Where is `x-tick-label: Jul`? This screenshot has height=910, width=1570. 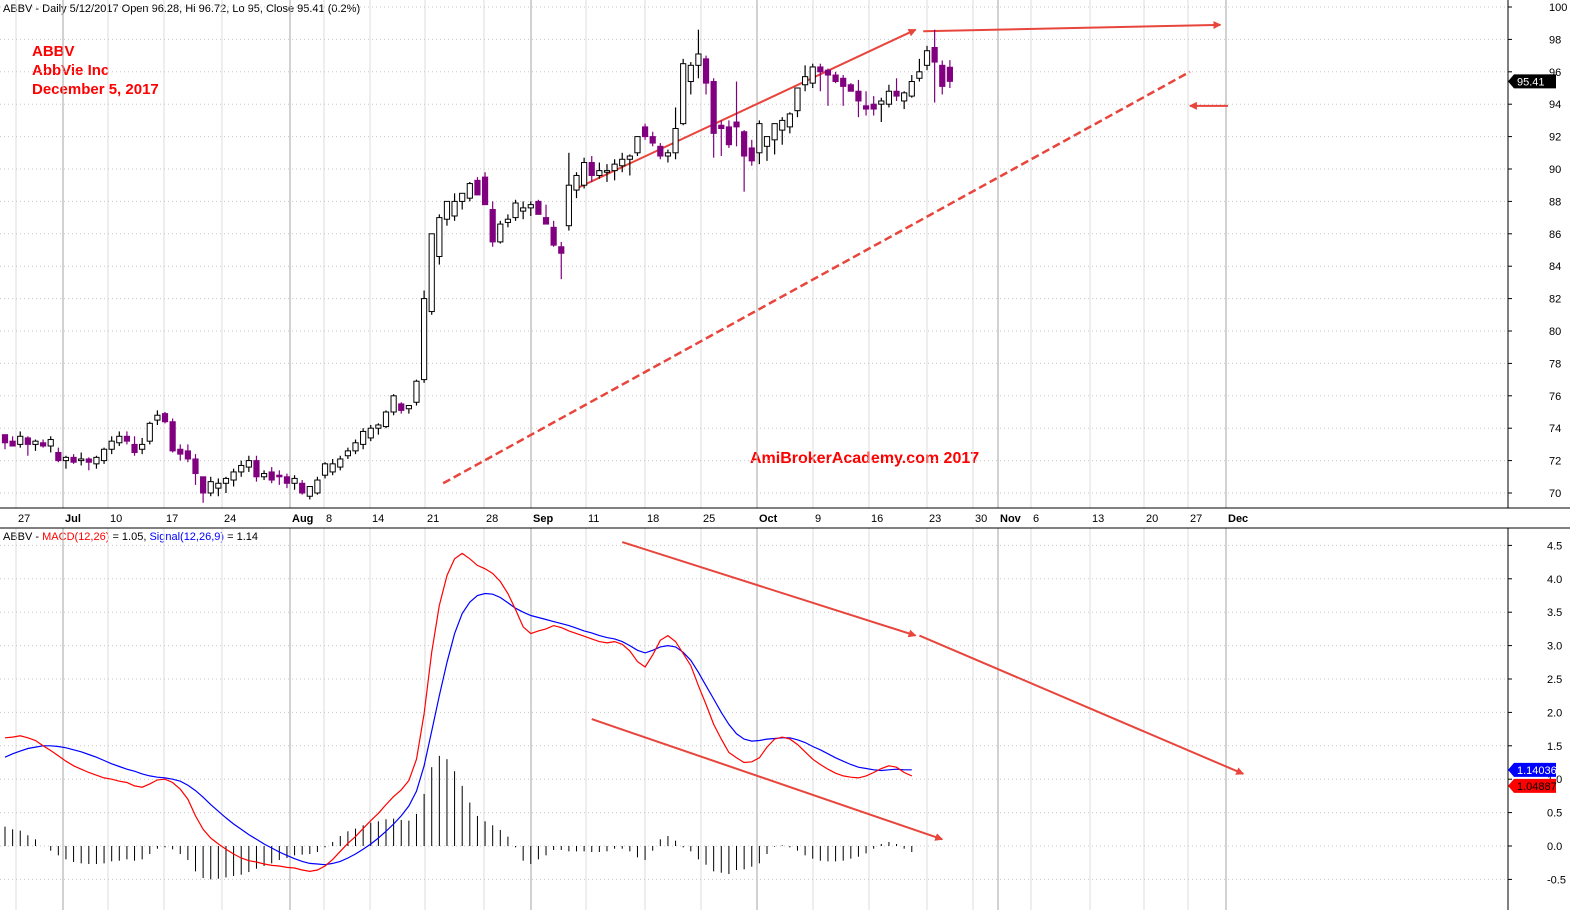 x-tick-label: Jul is located at coordinates (73, 519).